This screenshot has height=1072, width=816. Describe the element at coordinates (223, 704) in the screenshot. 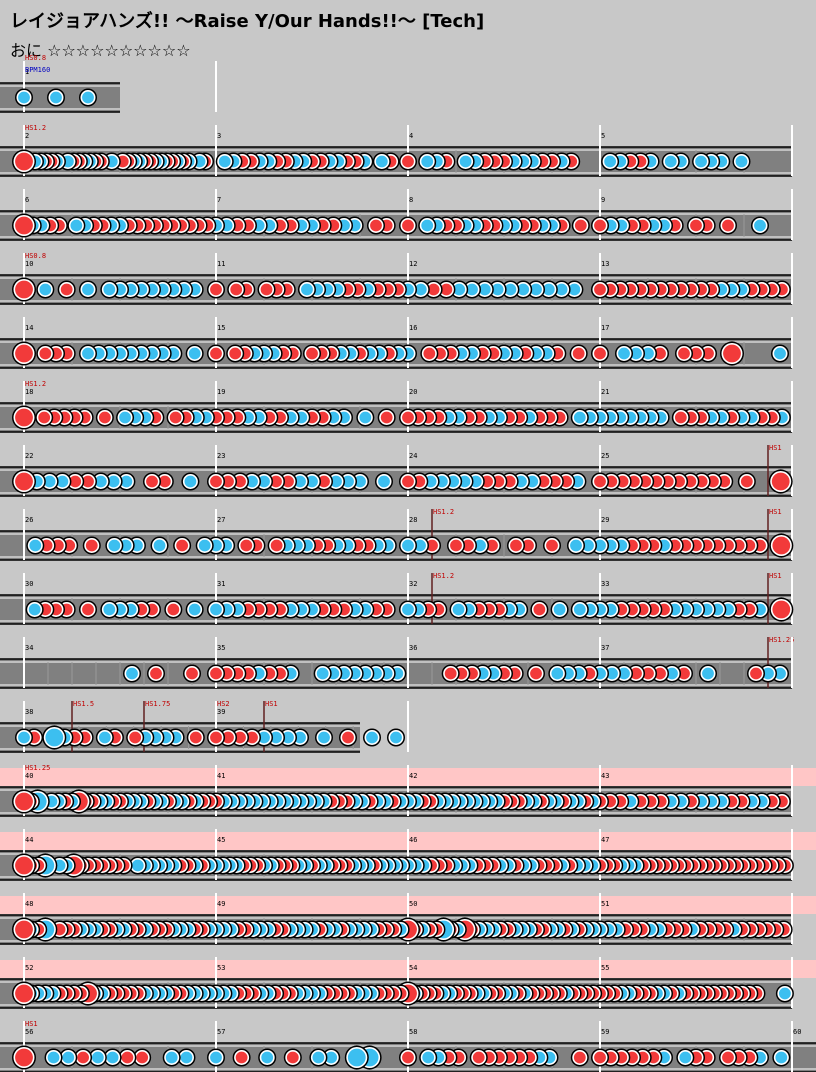

I see `speed-change-label: HS2` at that location.